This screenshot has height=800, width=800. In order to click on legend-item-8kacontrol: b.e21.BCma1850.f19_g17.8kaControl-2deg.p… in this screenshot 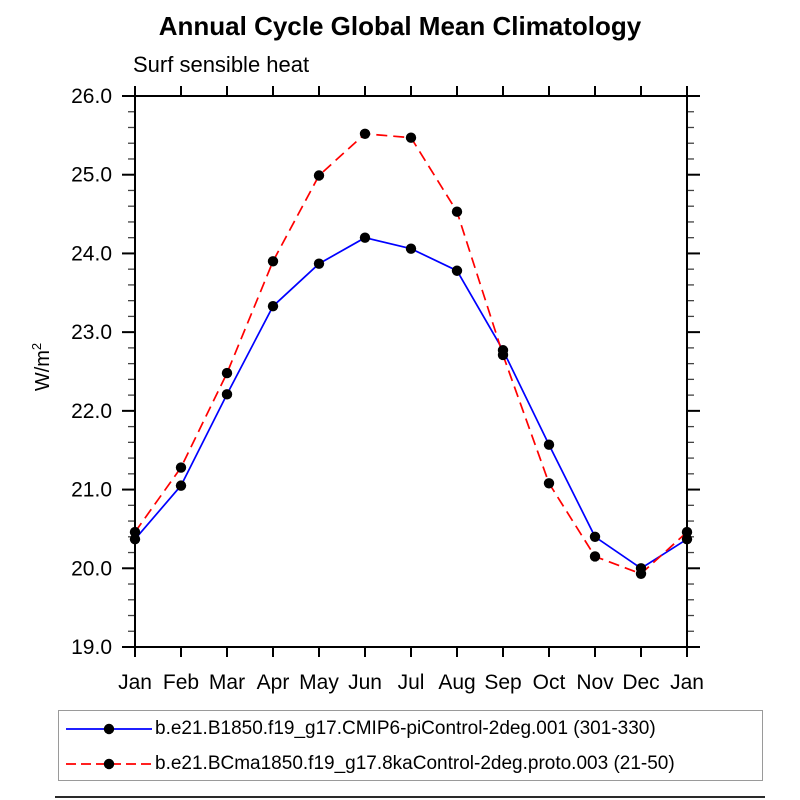, I will do `click(369, 764)`.